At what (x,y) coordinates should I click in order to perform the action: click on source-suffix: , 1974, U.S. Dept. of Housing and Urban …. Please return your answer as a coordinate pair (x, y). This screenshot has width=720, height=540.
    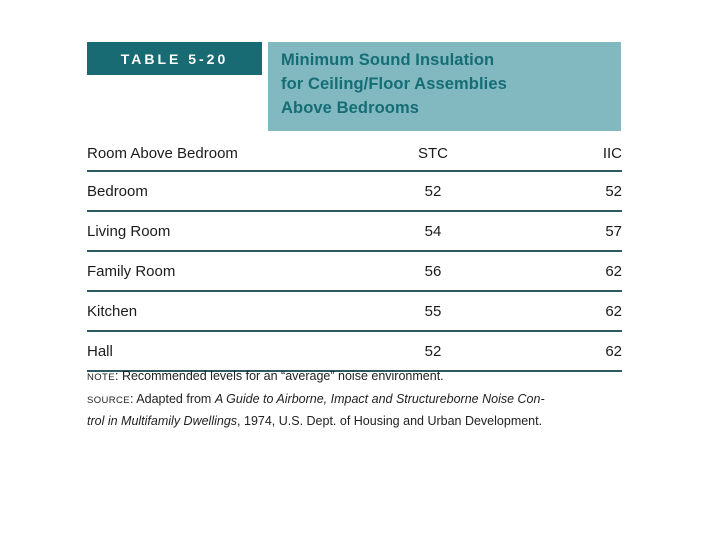
    Looking at the image, I should click on (390, 421).